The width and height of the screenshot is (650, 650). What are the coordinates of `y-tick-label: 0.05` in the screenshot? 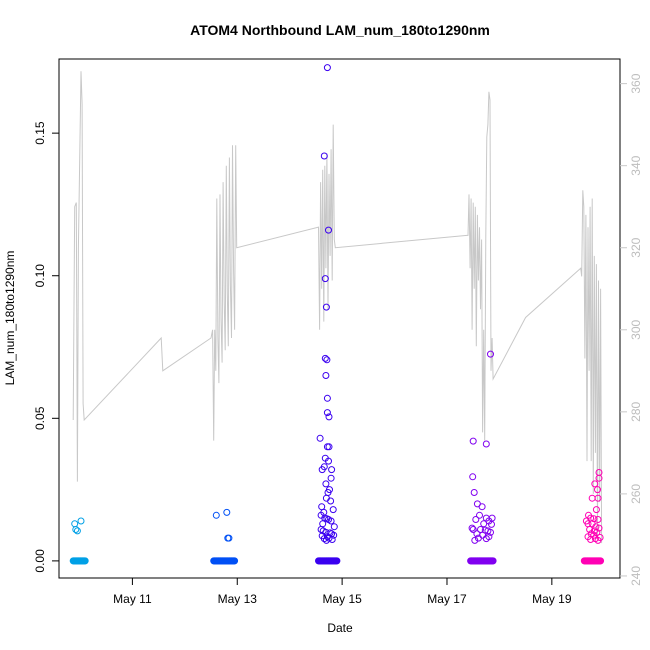 It's located at (40, 418).